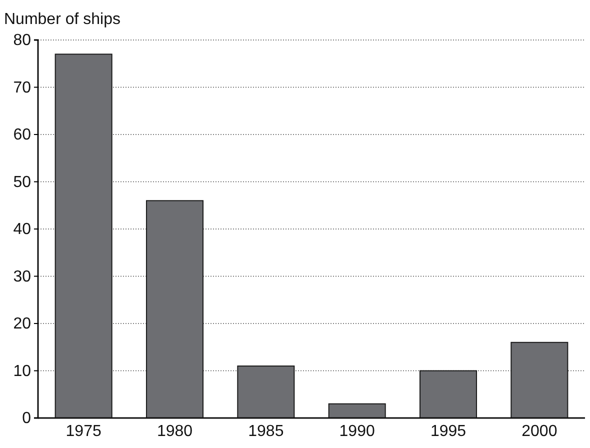 The image size is (590, 448). I want to click on y-tick-label: 40, so click(22, 229).